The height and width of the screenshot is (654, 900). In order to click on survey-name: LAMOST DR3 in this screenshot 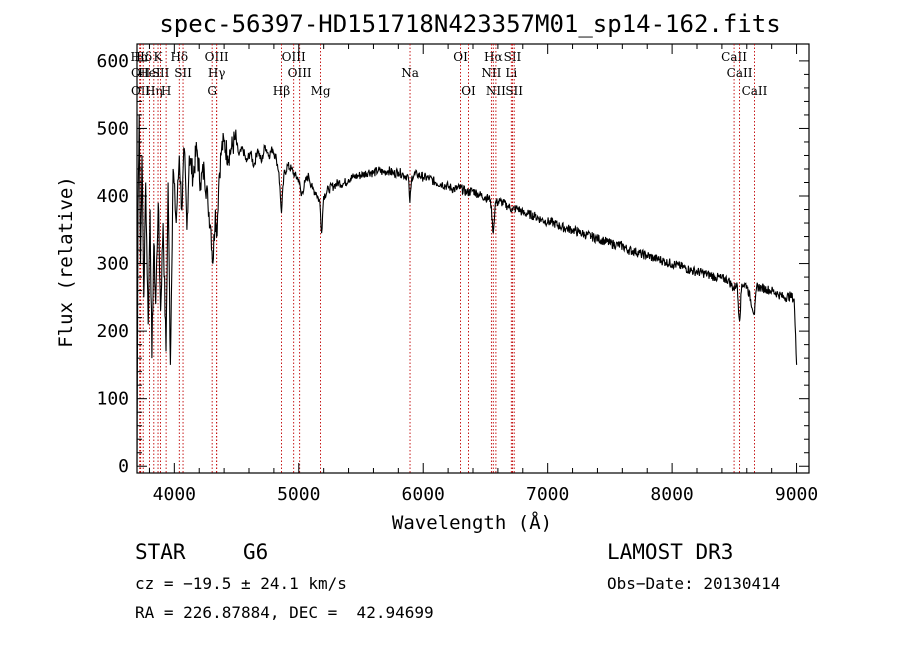, I will do `click(670, 552)`.